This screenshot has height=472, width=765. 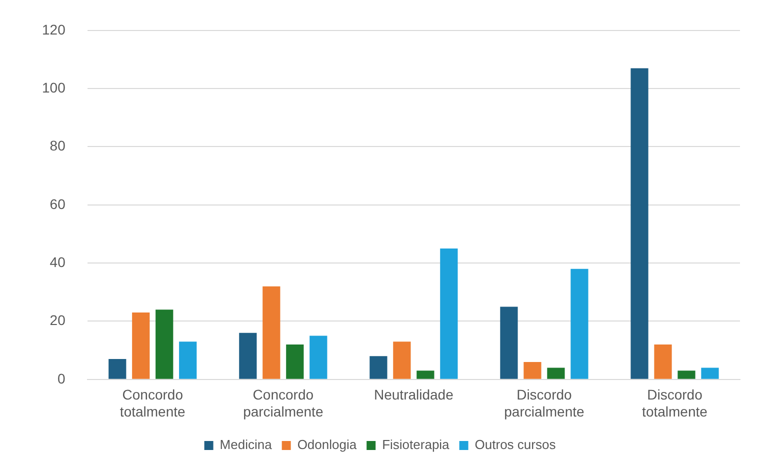 What do you see at coordinates (58, 204) in the screenshot?
I see `y-tick-label: 60` at bounding box center [58, 204].